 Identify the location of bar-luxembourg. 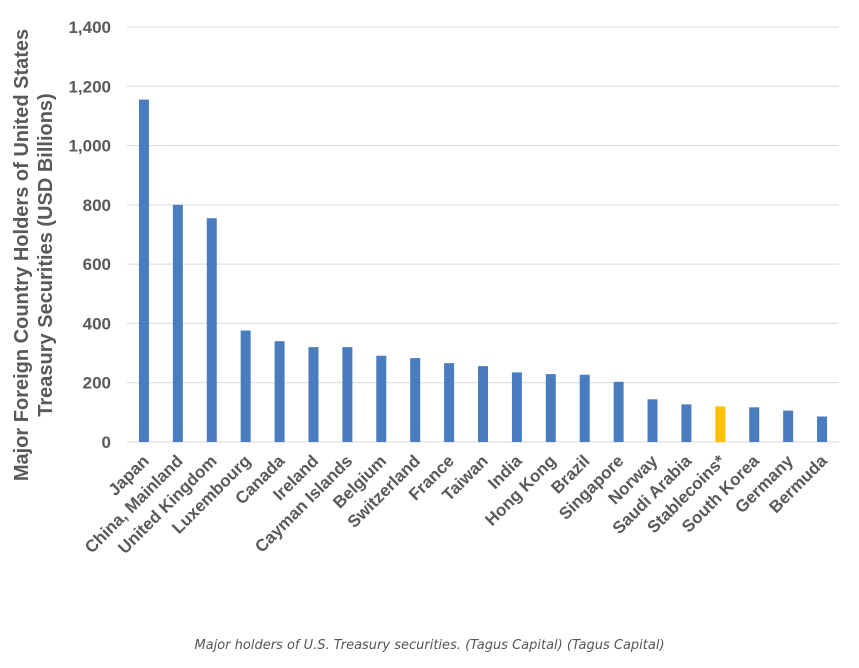
(245, 386).